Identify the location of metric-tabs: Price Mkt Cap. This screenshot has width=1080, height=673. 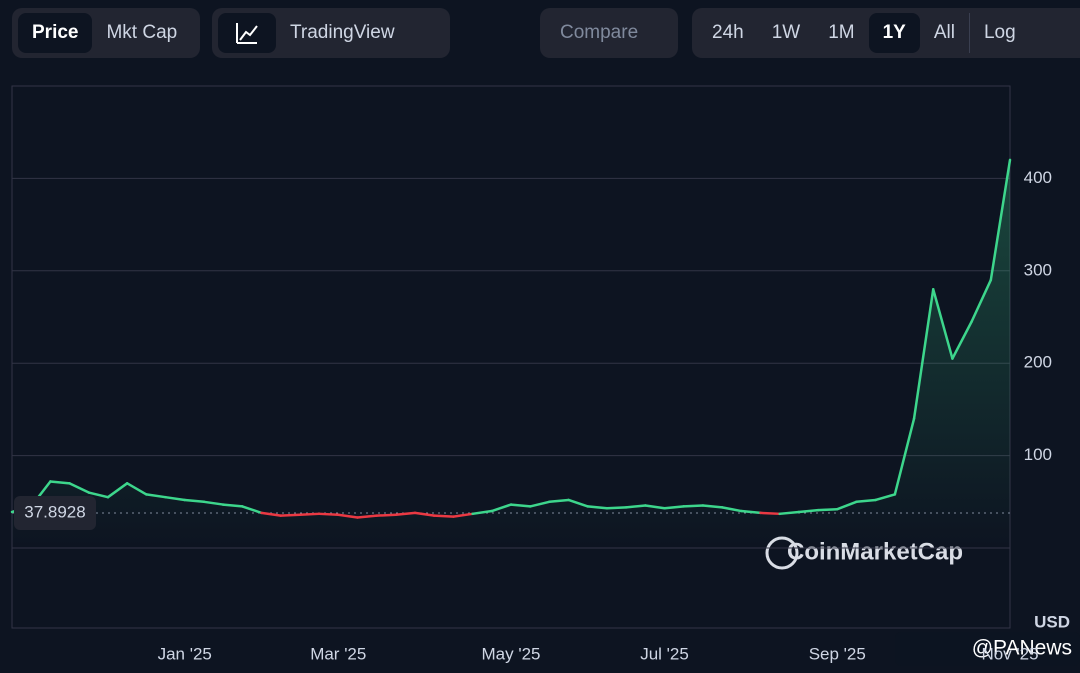
(106, 33).